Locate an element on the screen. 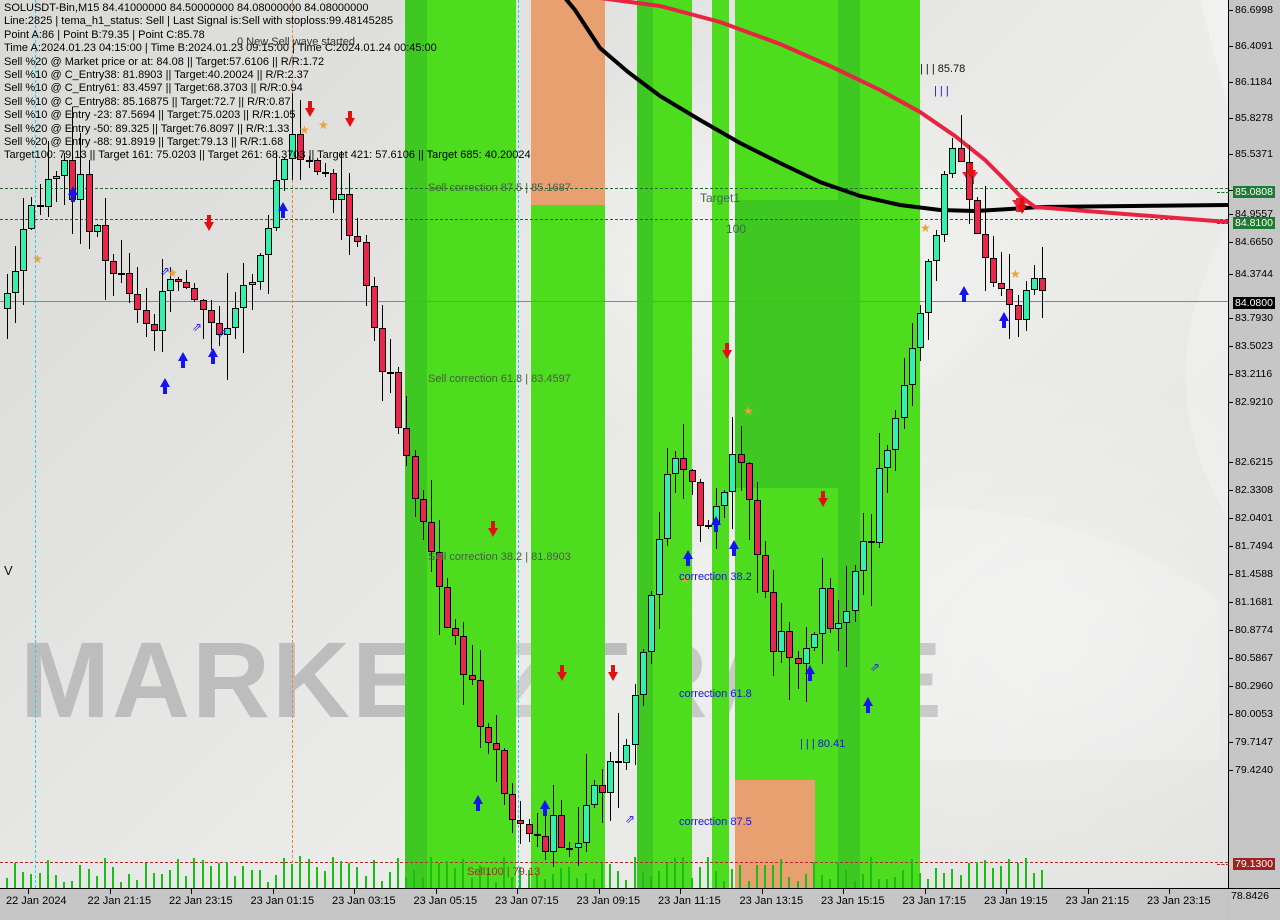  price-tick: 79.4240 is located at coordinates (1251, 770).